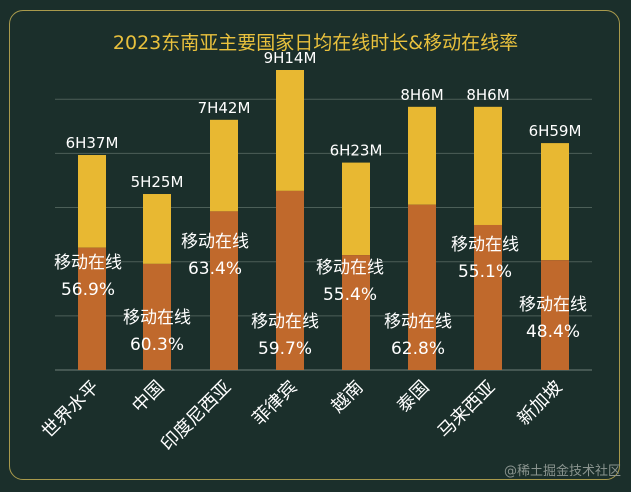 This screenshot has width=631, height=492. I want to click on total-label: 5H25M, so click(157, 182).